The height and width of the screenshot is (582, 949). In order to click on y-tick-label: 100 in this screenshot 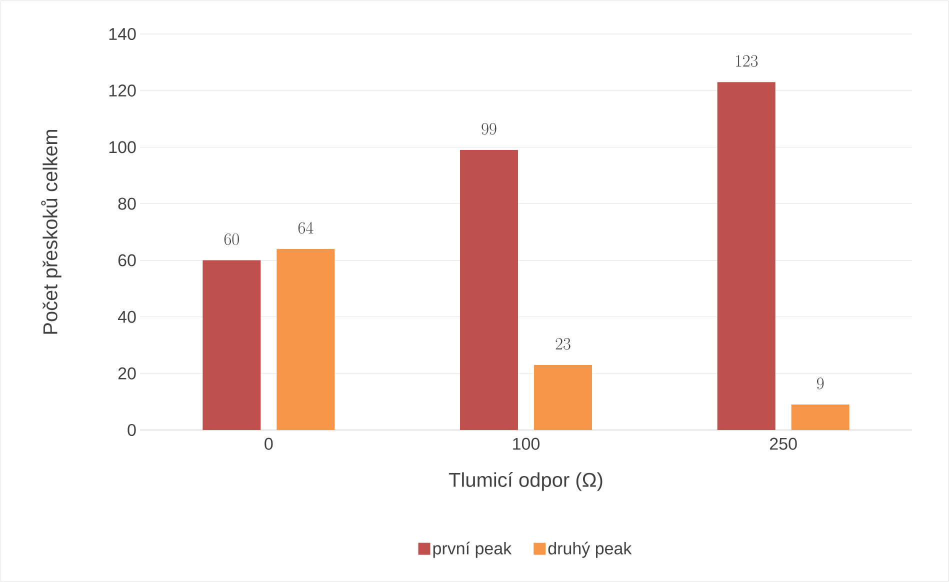, I will do `click(122, 147)`.